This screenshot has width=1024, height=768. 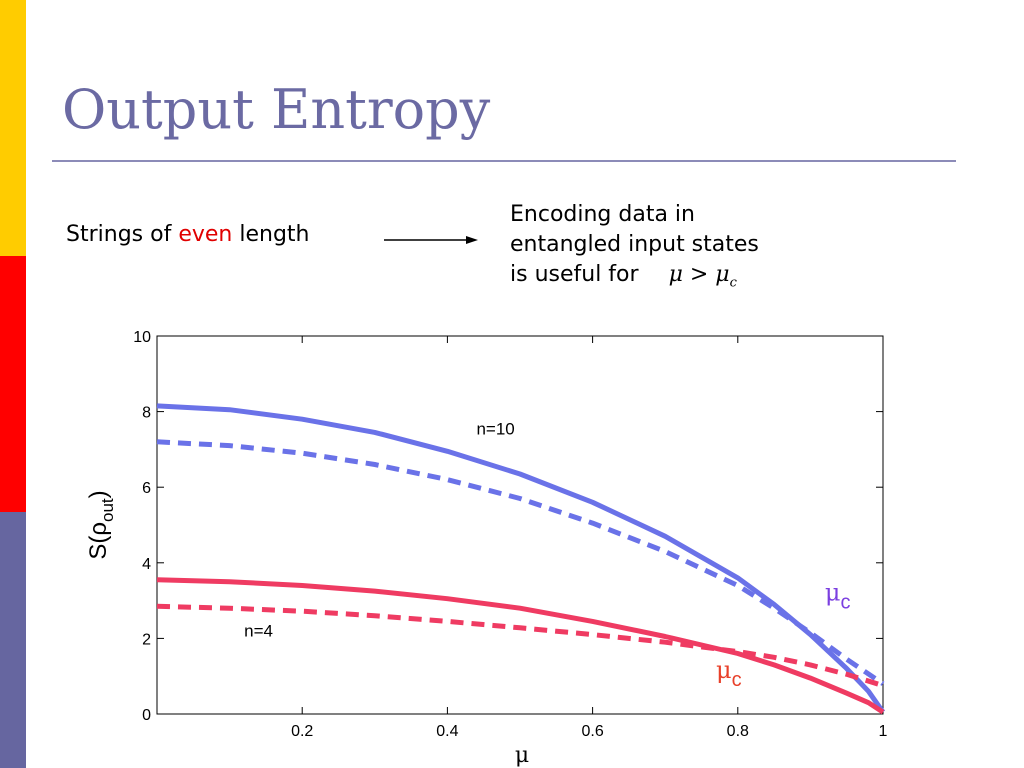 I want to click on side-bar-yellow, so click(x=13, y=128).